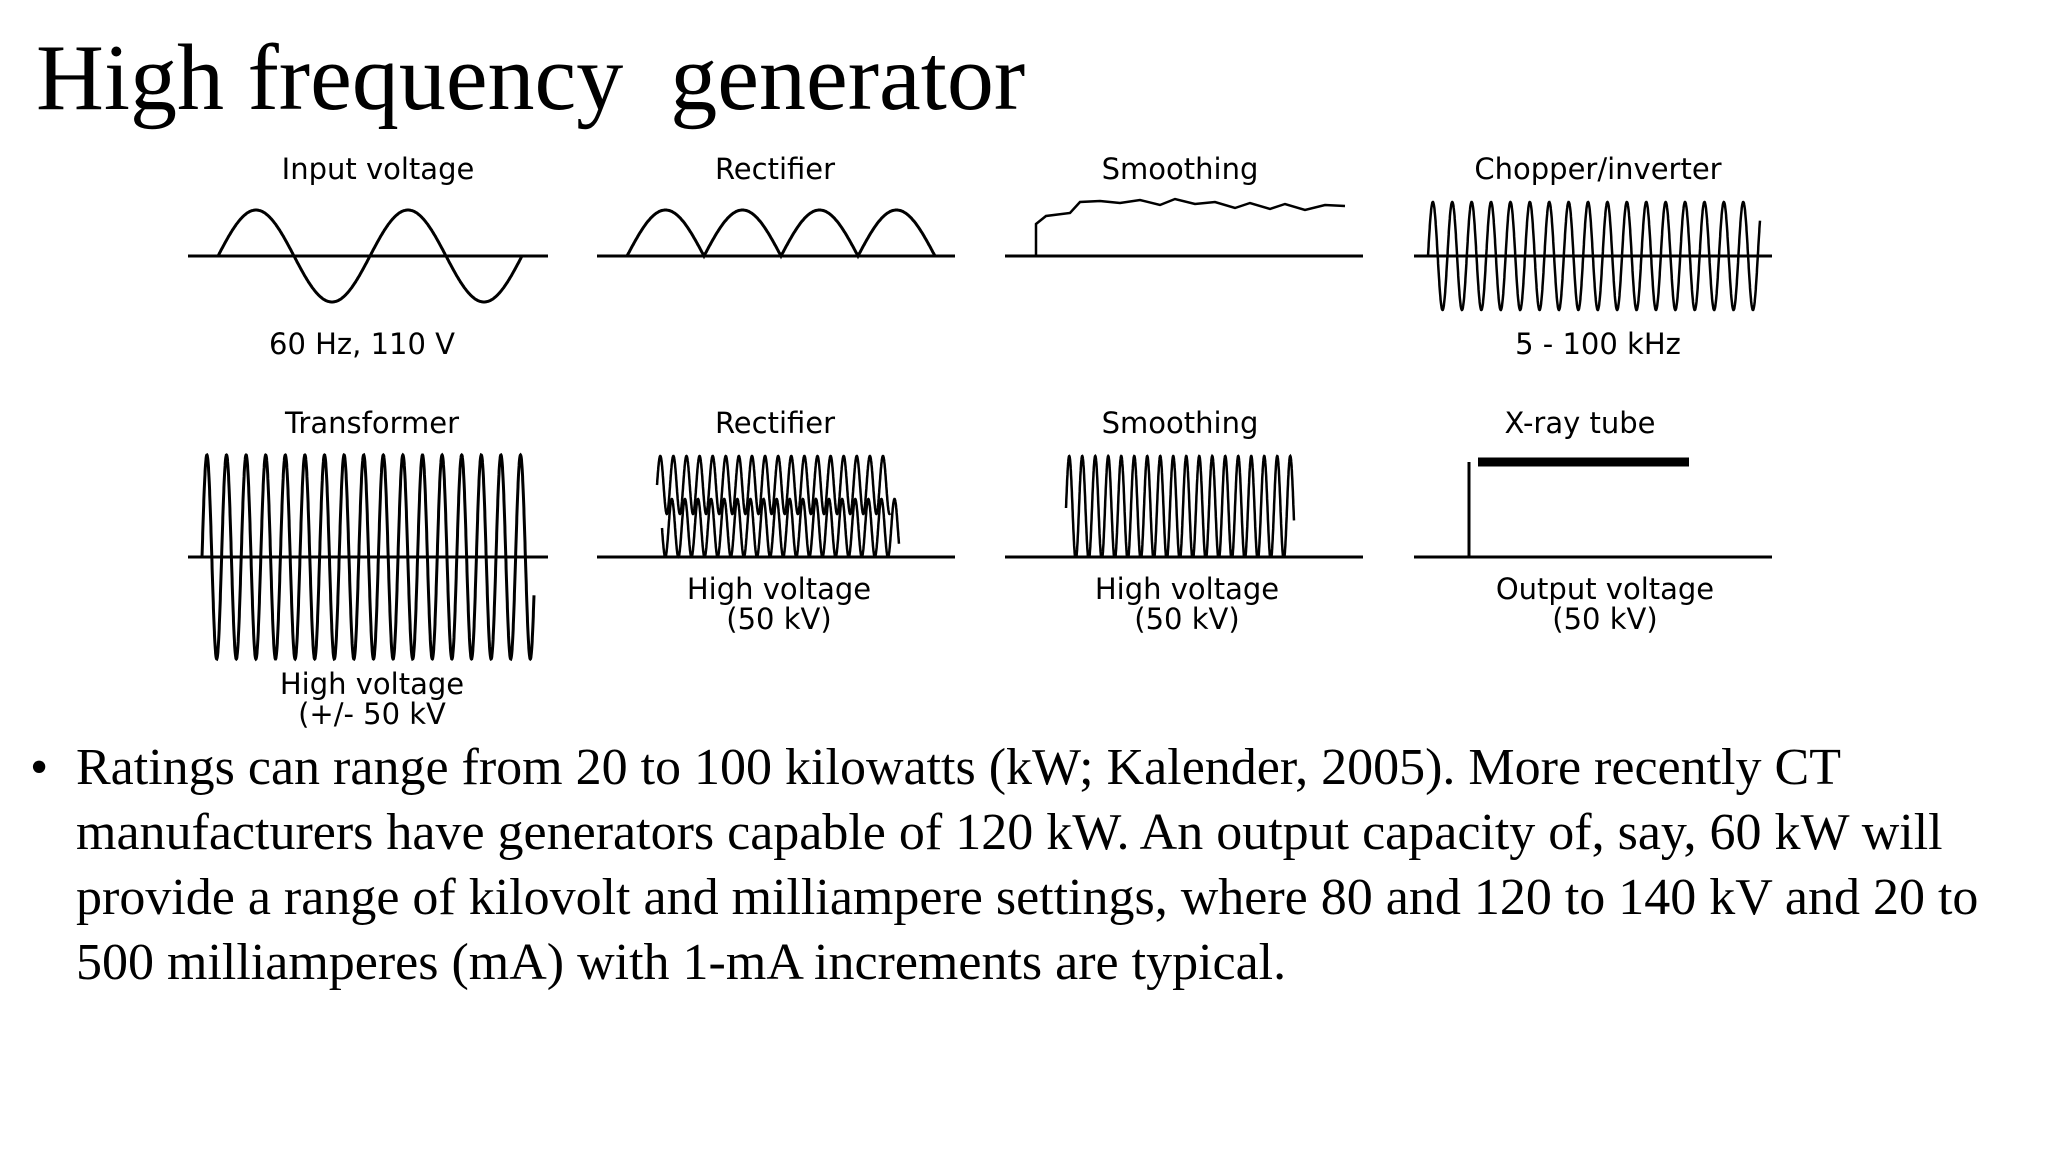 This screenshot has width=2048, height=1152. I want to click on caption-transformer-line-2: (+/- 50 kV, so click(372, 714).